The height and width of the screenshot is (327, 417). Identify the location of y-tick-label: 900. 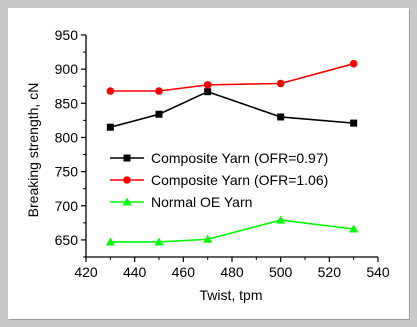
(67, 69).